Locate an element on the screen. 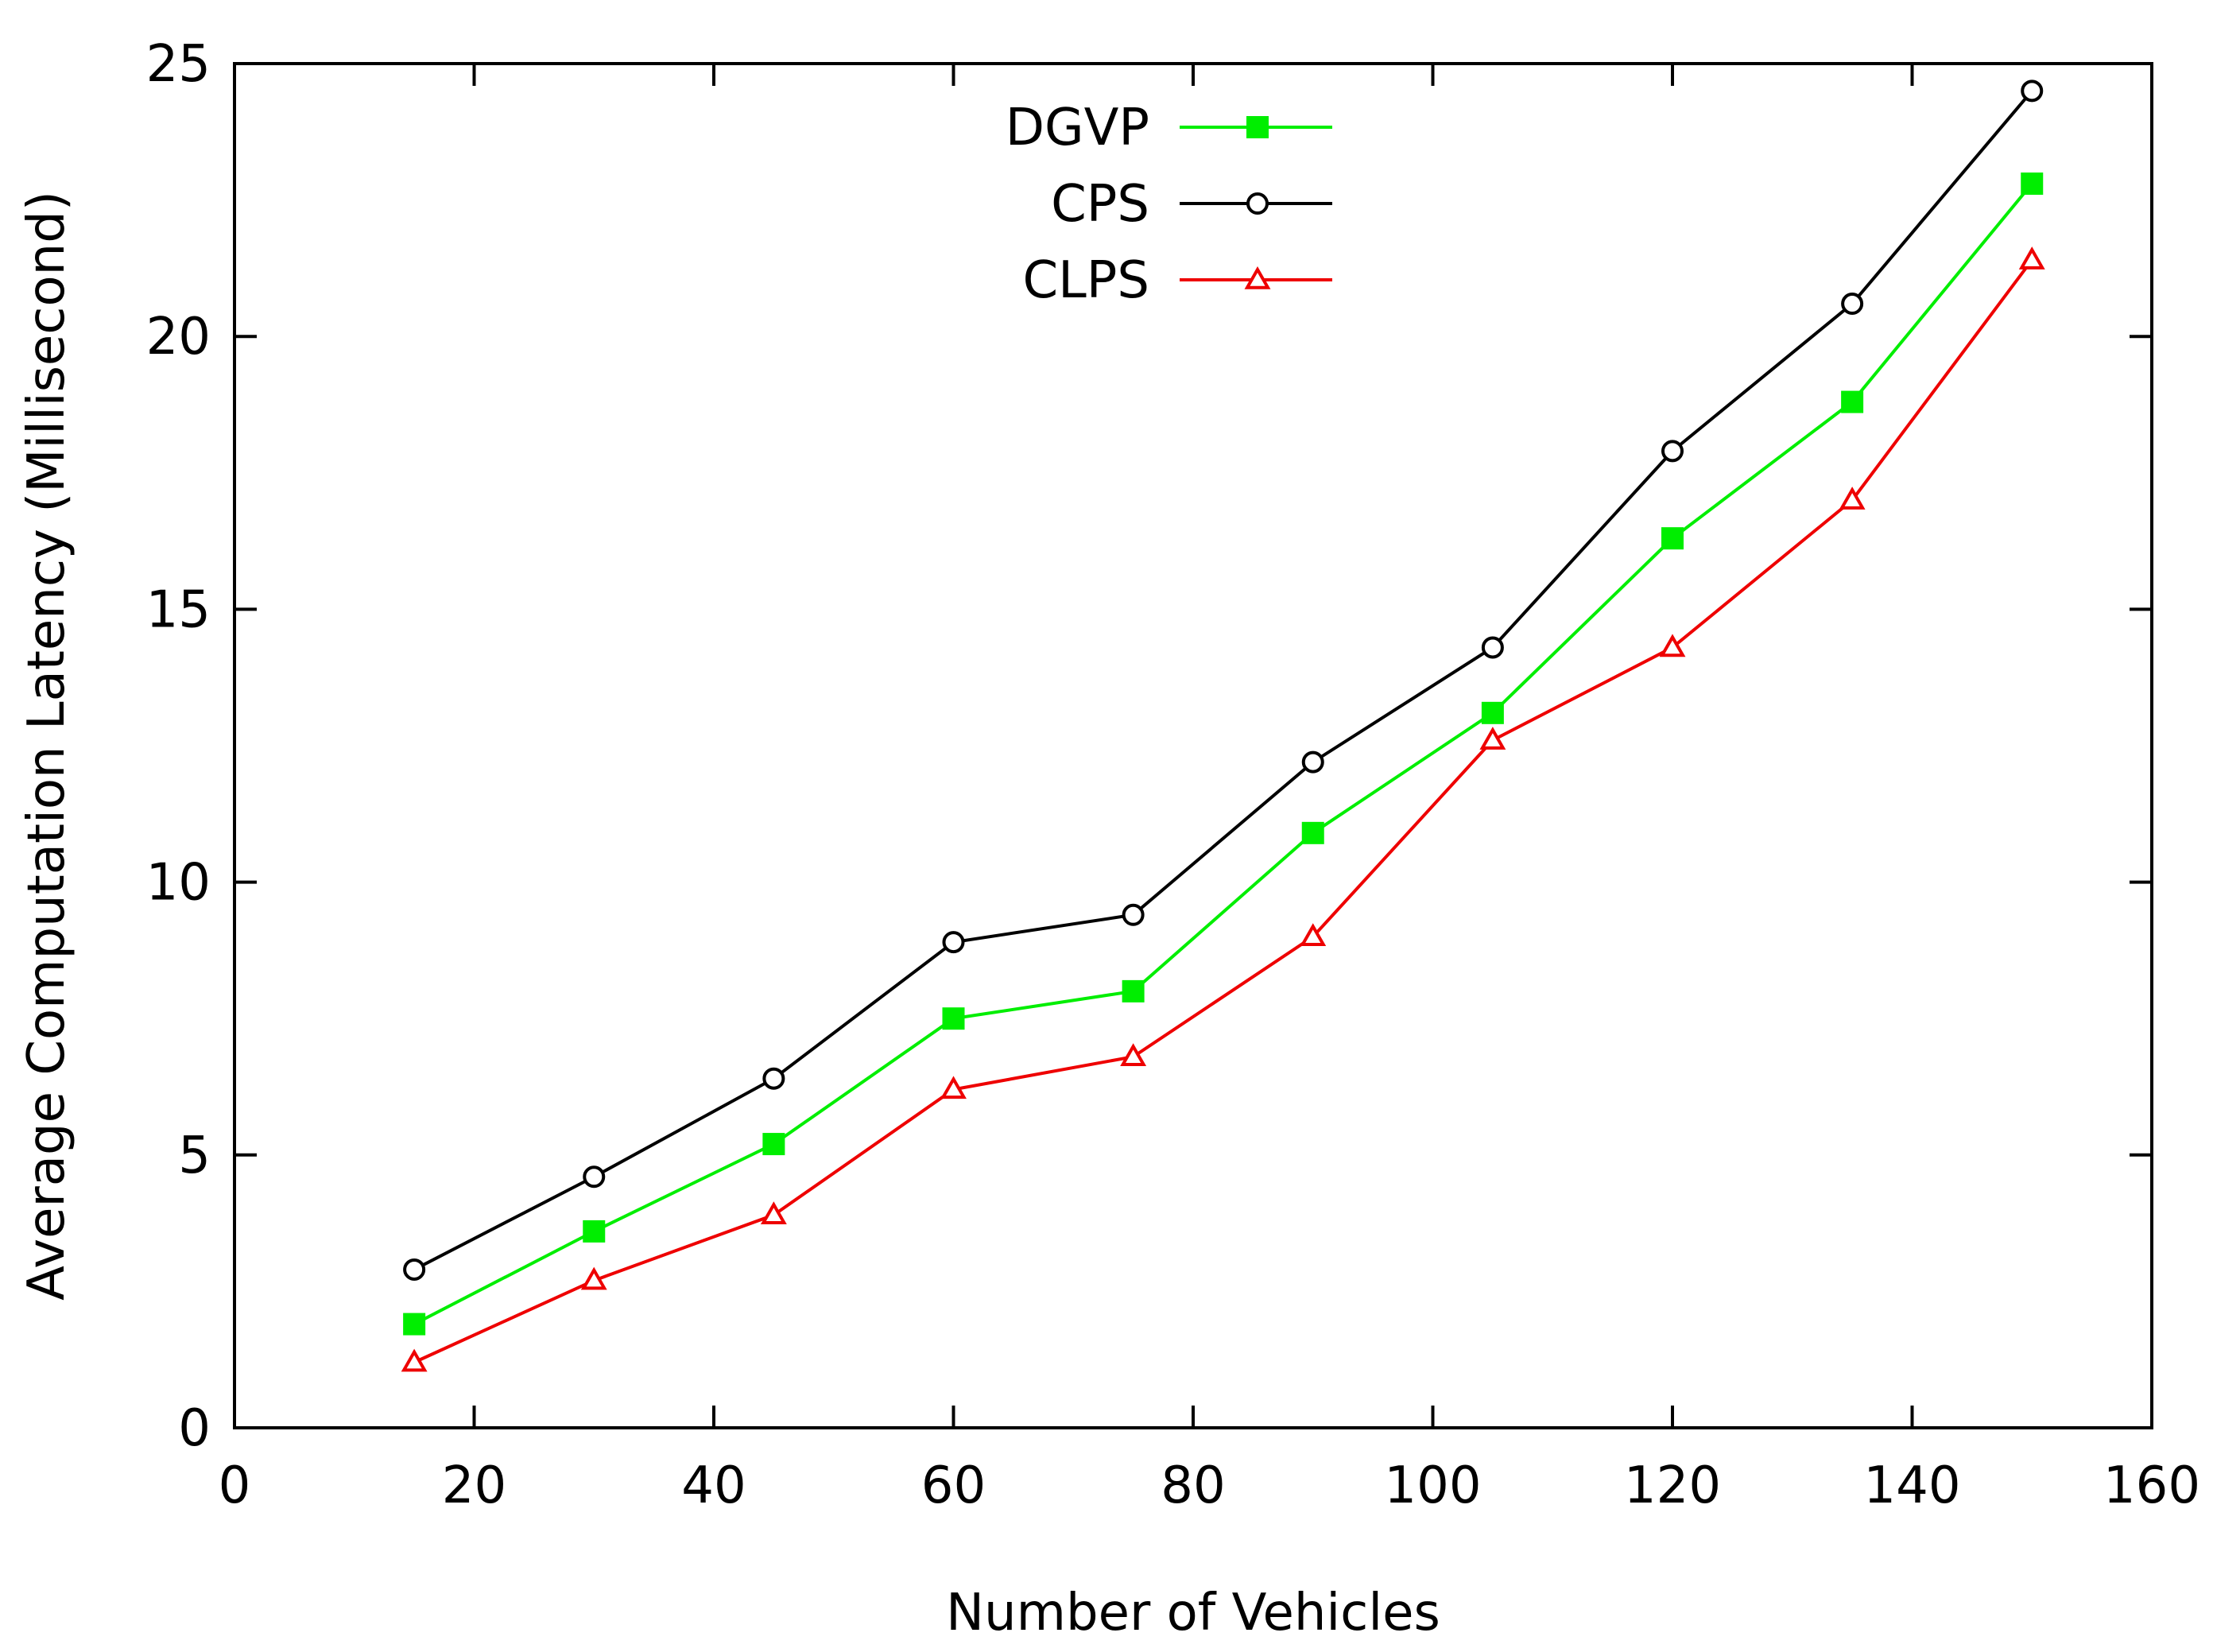 Image resolution: width=2213 pixels, height=1652 pixels. legend-marker-dgvp is located at coordinates (1258, 127).